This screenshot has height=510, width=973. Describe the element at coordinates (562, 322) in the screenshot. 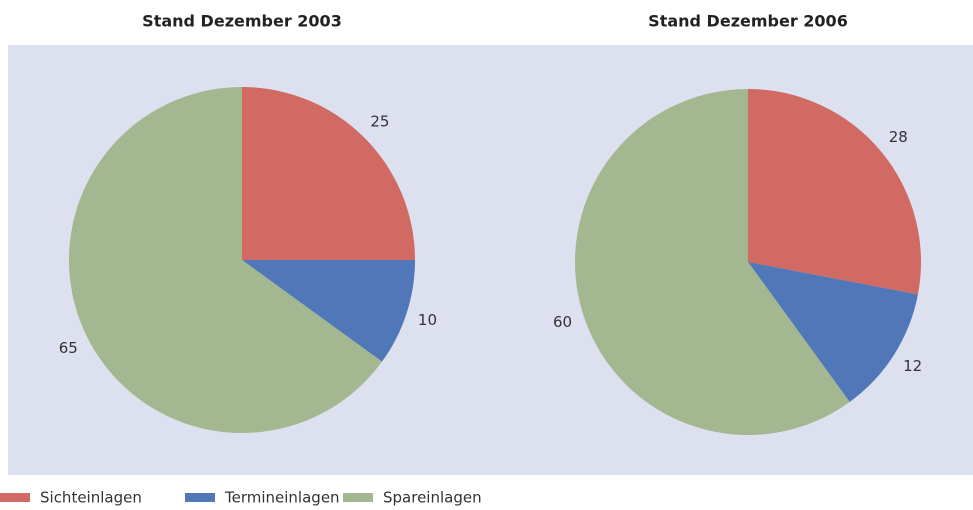

I see `data-label: 60` at that location.